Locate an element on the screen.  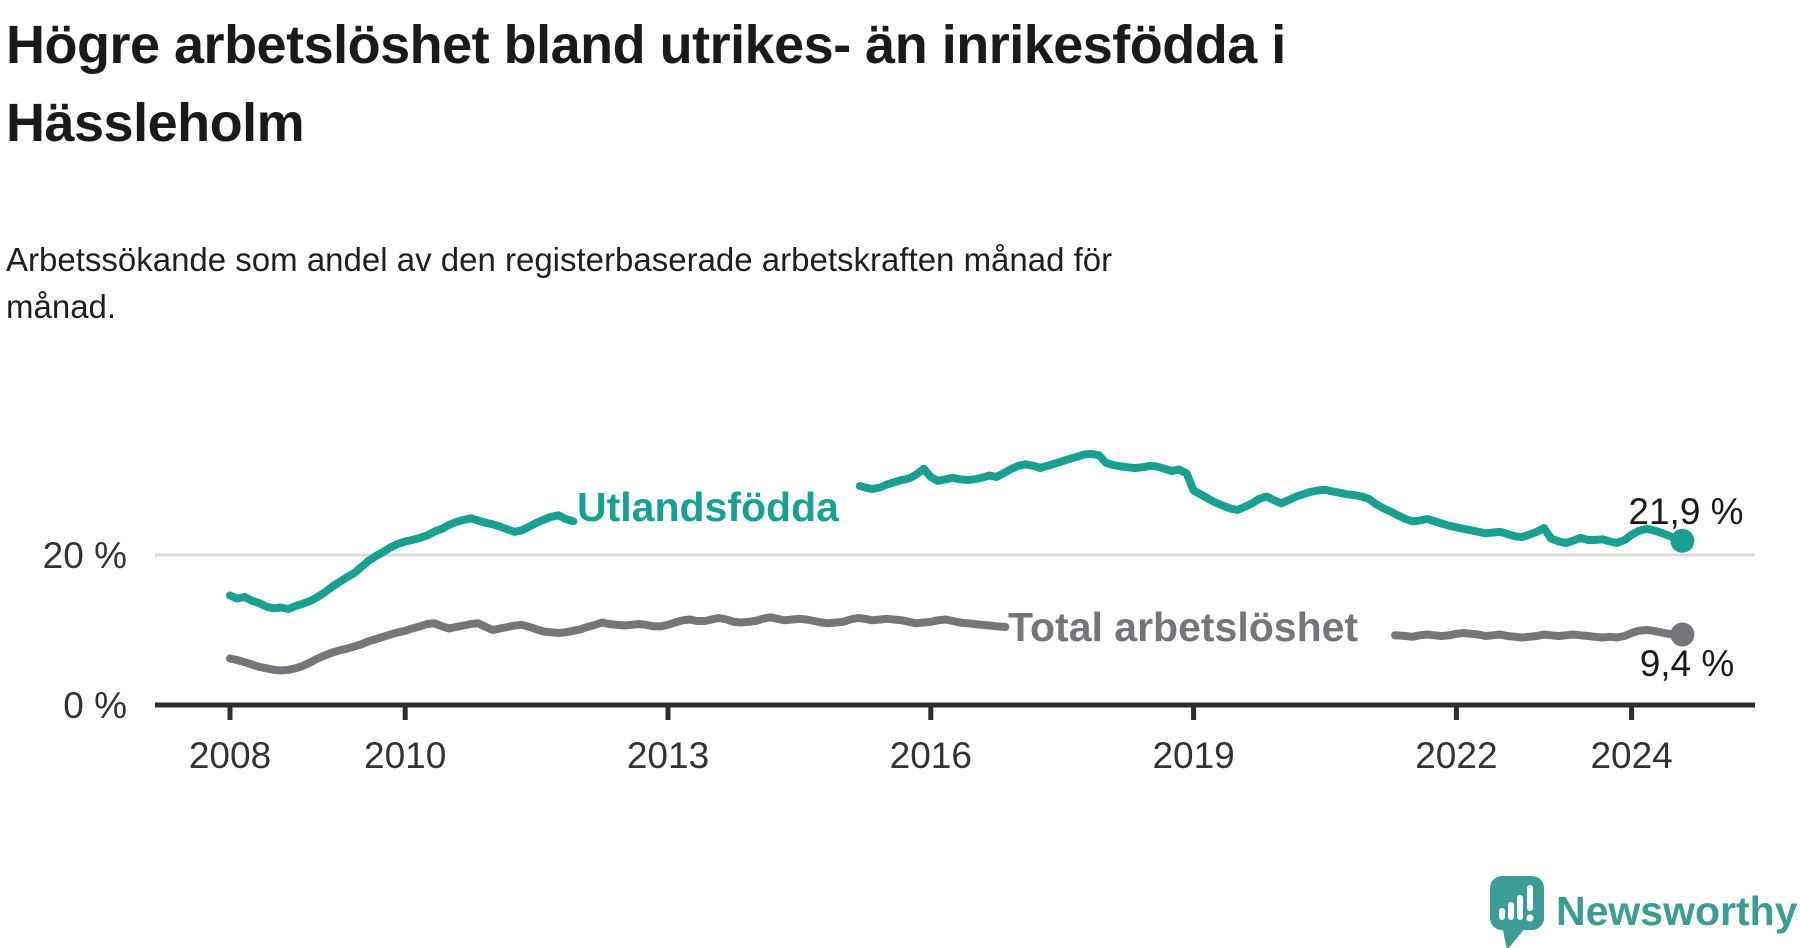
end-value-label-total: 9,4 % is located at coordinates (1687, 663).